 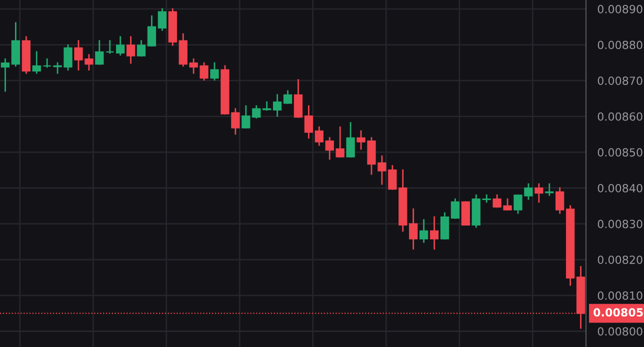 I want to click on y-tick-label: 0.00800, so click(x=620, y=331).